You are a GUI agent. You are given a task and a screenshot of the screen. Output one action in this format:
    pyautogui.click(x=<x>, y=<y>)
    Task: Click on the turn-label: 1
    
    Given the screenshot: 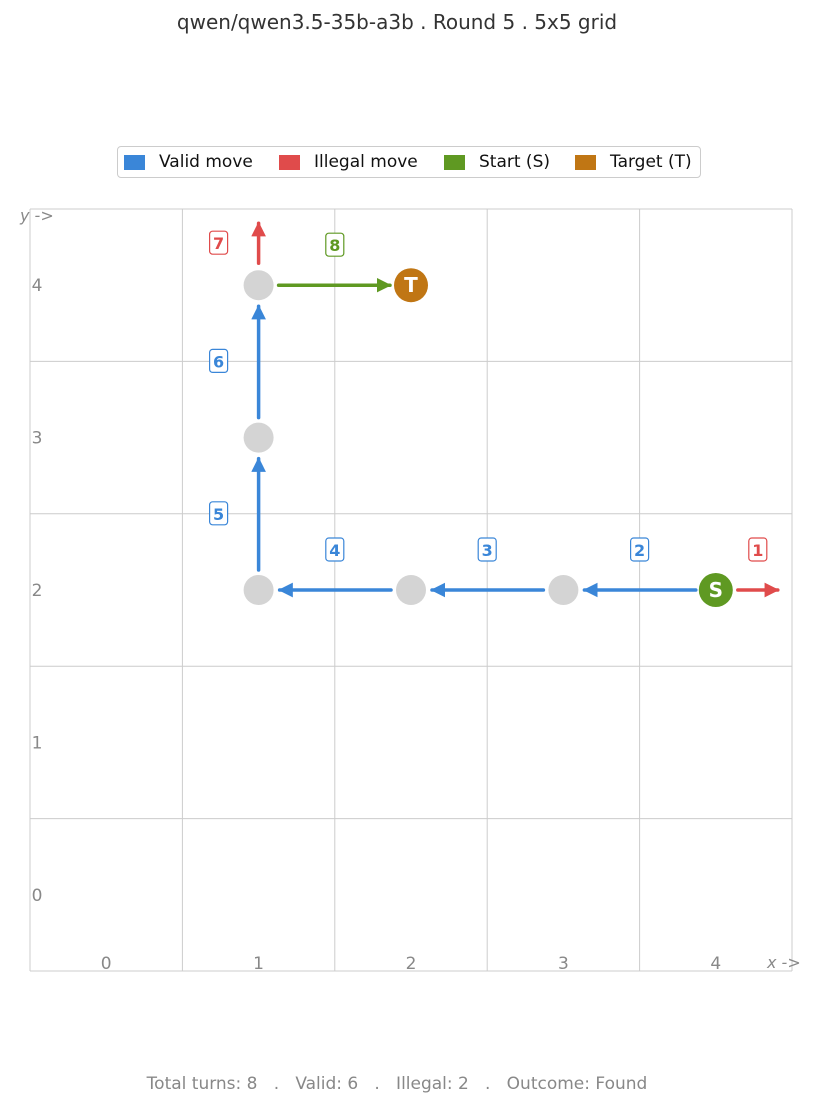 What is the action you would take?
    pyautogui.click(x=758, y=549)
    